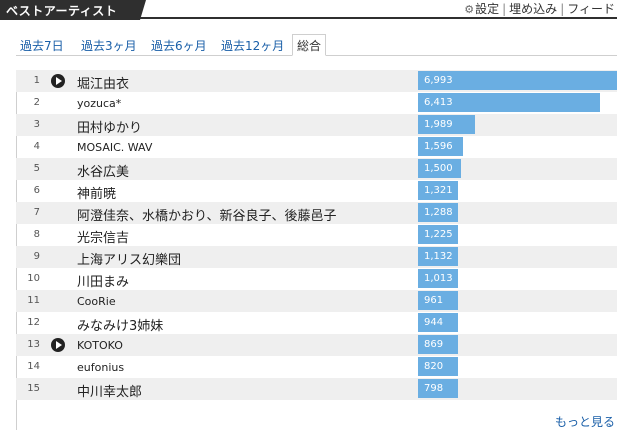 Image resolution: width=617 pixels, height=430 pixels. I want to click on gear-icon: ⚙, so click(469, 9).